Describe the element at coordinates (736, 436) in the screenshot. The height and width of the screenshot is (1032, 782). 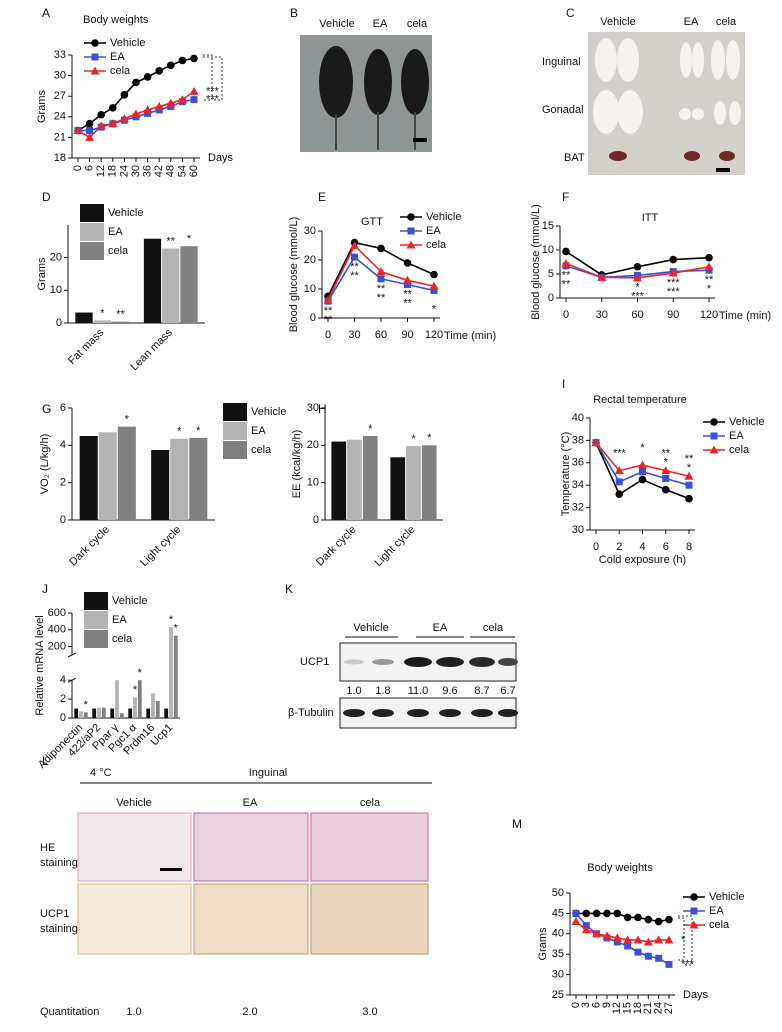
I see `legend-label: EA` at that location.